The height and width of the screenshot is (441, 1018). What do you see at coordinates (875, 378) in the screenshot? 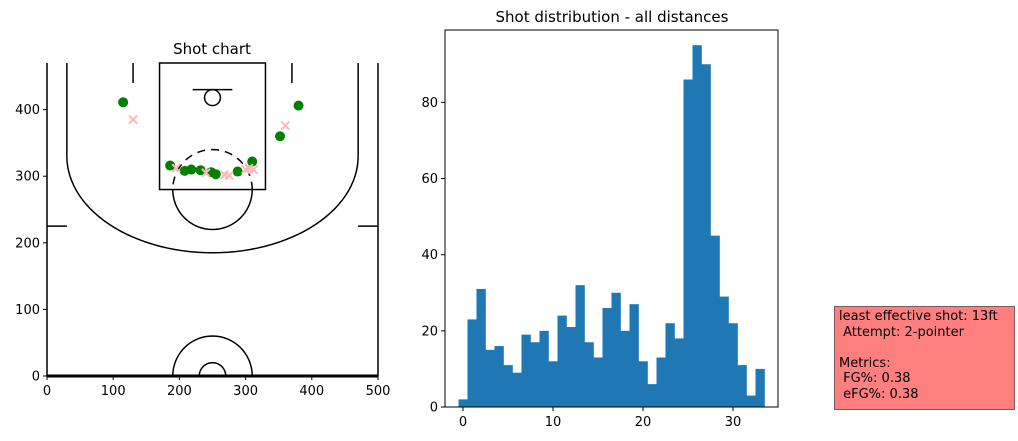
I see `infobox-line-fg: FG%: 0.38` at bounding box center [875, 378].